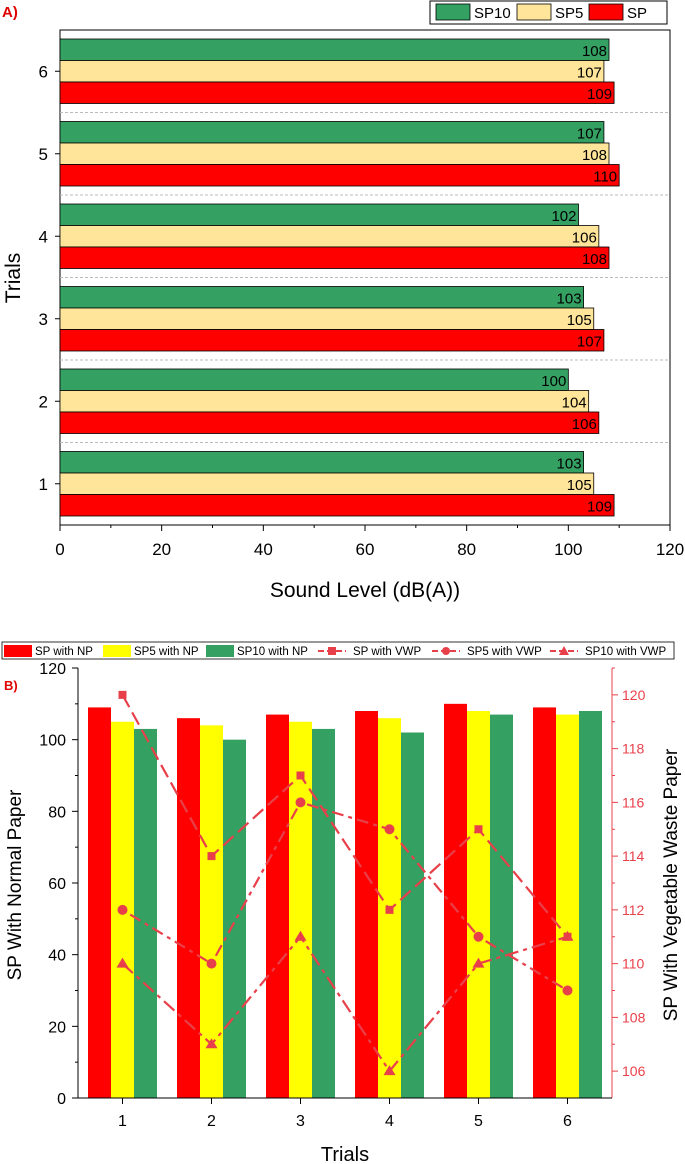  Describe the element at coordinates (569, 298) in the screenshot. I see `bar-value-label: 103` at that location.